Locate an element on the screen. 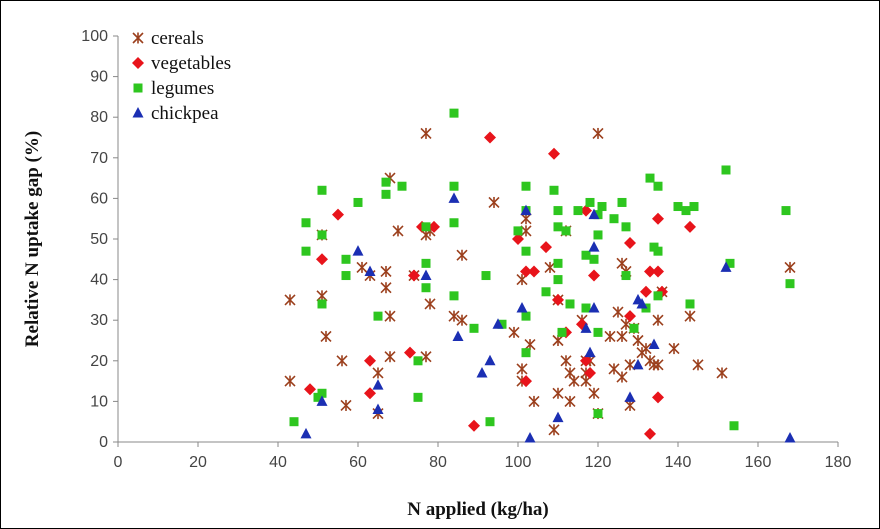  x-tick-label: 0 is located at coordinates (118, 462).